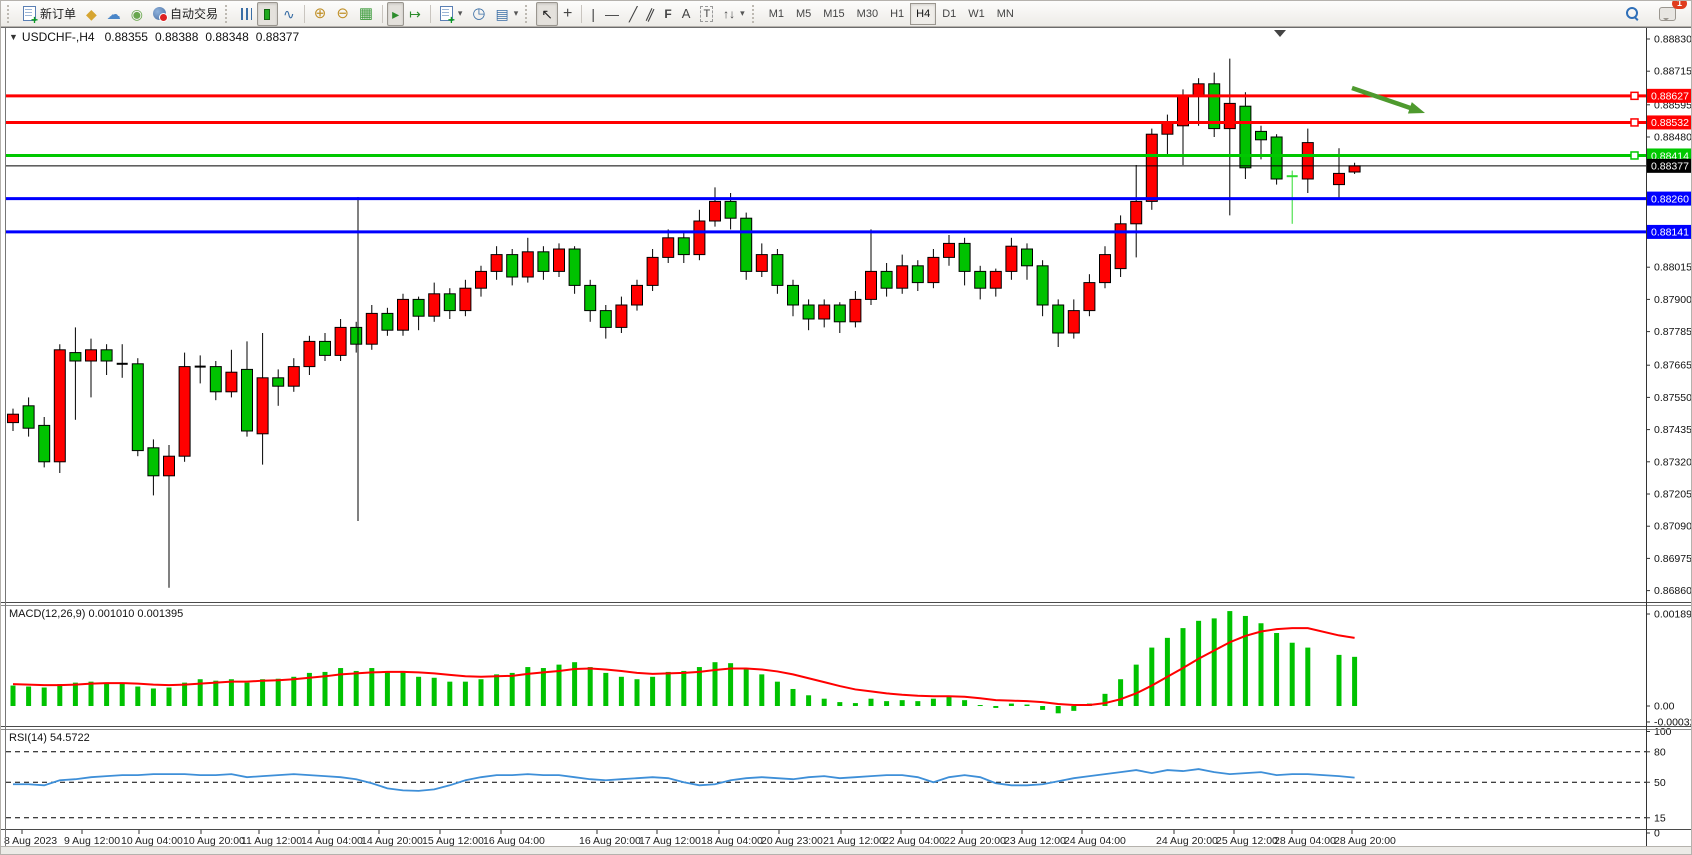  Describe the element at coordinates (332, 841) in the screenshot. I see `svg-text: 14 Aug 04:00` at that location.